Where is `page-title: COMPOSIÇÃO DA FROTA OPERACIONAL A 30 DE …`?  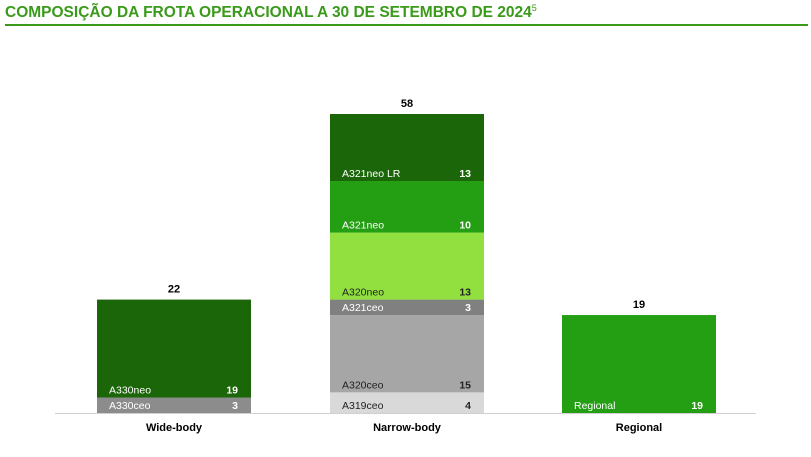 page-title: COMPOSIÇÃO DA FROTA OPERACIONAL A 30 DE … is located at coordinates (271, 12).